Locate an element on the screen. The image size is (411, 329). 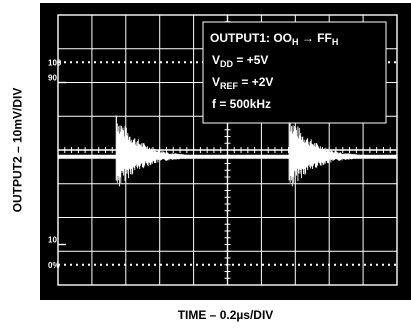
frequency-annotation: f = 500kHz is located at coordinates (241, 104).